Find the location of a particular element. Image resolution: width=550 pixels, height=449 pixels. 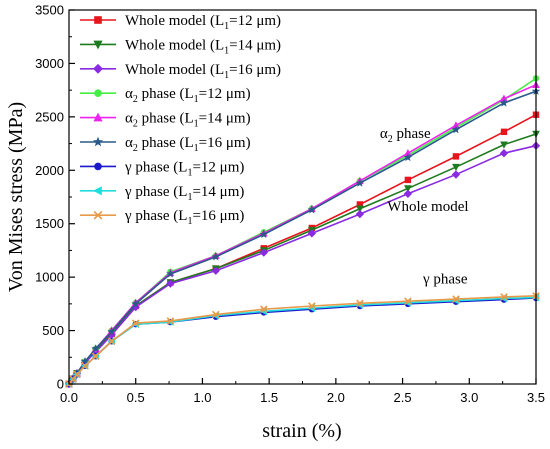

legend-label: Whole model (L1=12 μm) is located at coordinates (203, 22).